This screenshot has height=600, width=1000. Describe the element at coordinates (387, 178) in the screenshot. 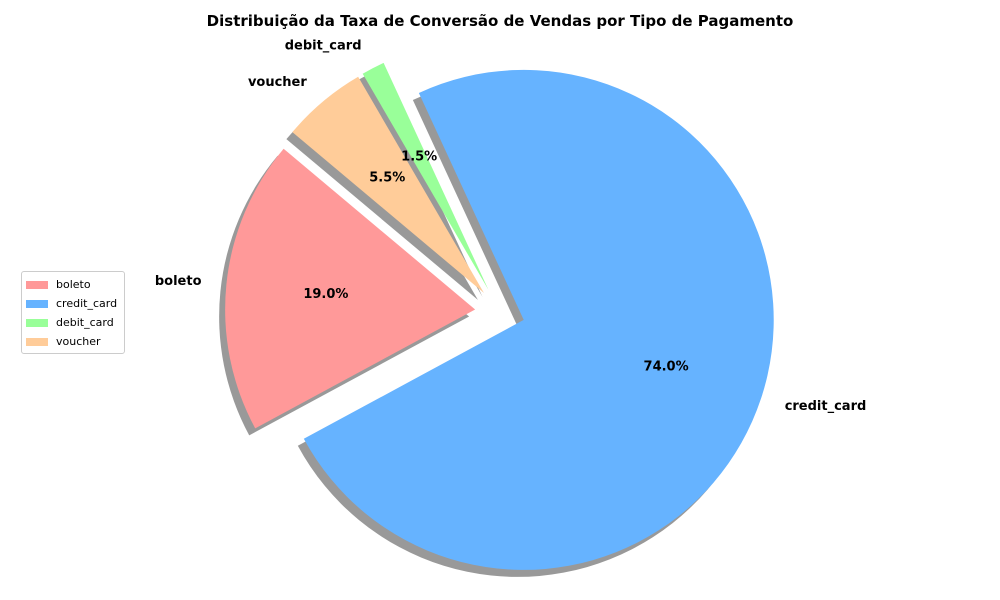

I see `pie-pct-label-voucher: 5.5%` at that location.